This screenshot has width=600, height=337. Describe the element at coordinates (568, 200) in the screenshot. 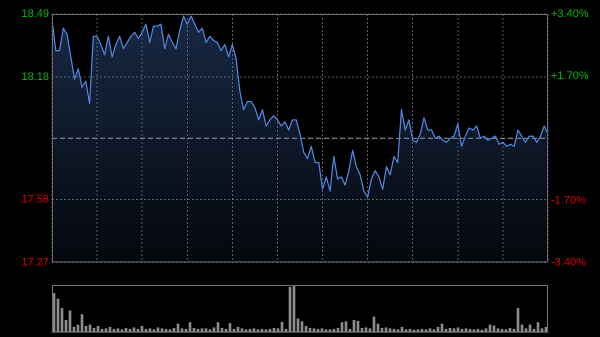

I see `y2-tick-label: -1.70%` at that location.